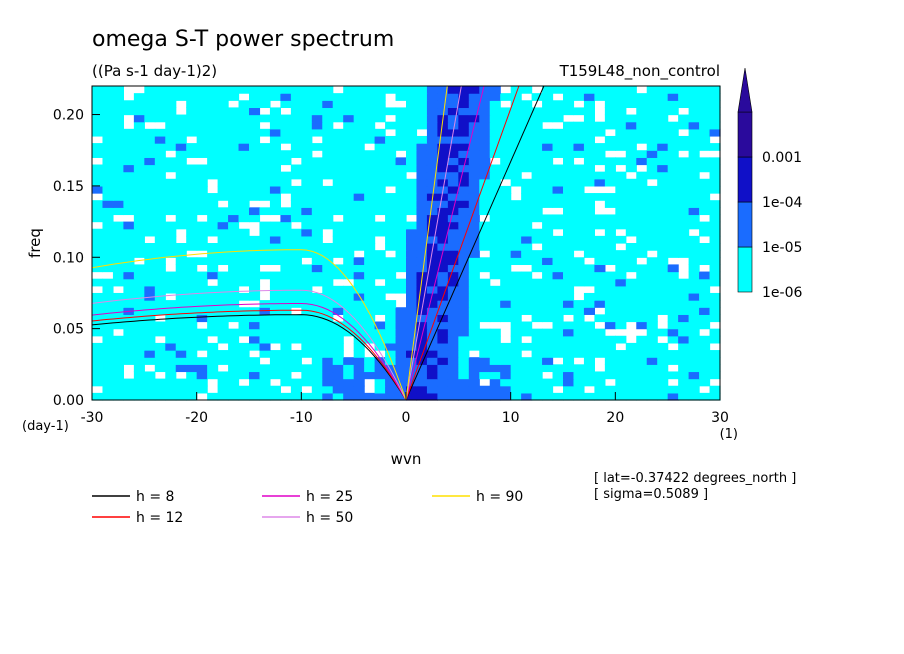 The image size is (904, 654). What do you see at coordinates (307, 507) in the screenshot?
I see `legend: h = 8h = 12h = 25h = 50h = 90` at bounding box center [307, 507].